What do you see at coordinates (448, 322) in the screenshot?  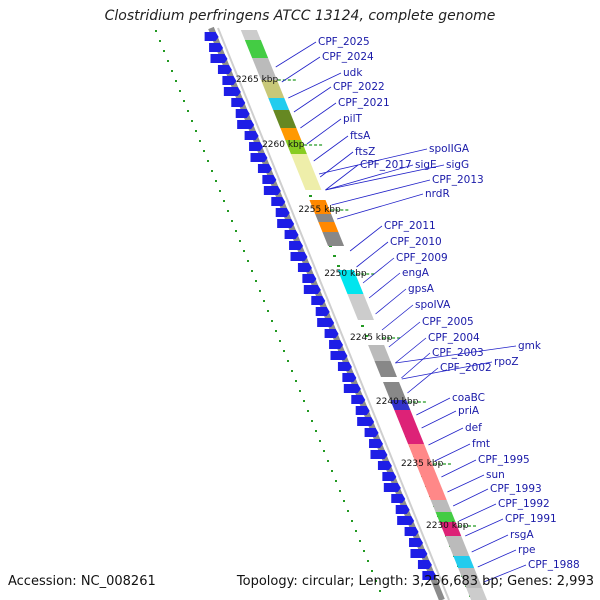 I see `gene-label: CPF_2005` at bounding box center [448, 322].